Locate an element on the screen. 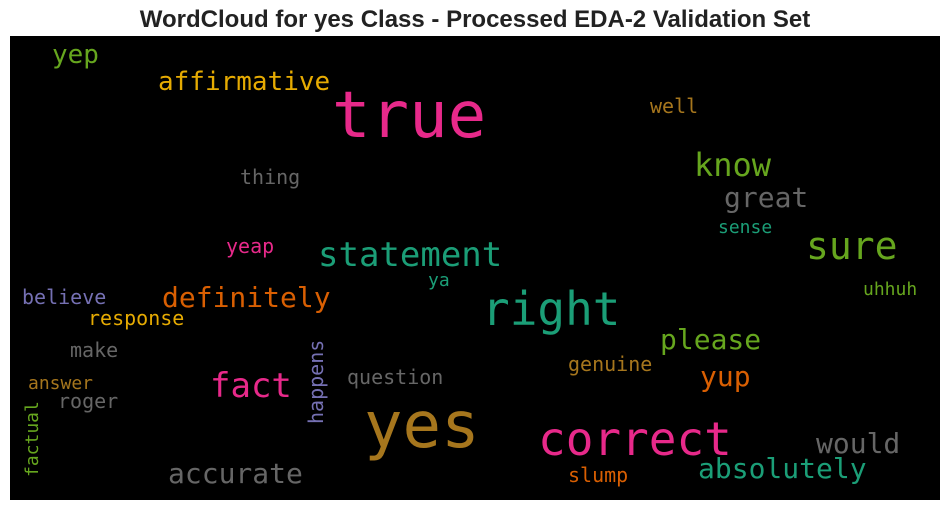  word-fact: fact is located at coordinates (251, 386).